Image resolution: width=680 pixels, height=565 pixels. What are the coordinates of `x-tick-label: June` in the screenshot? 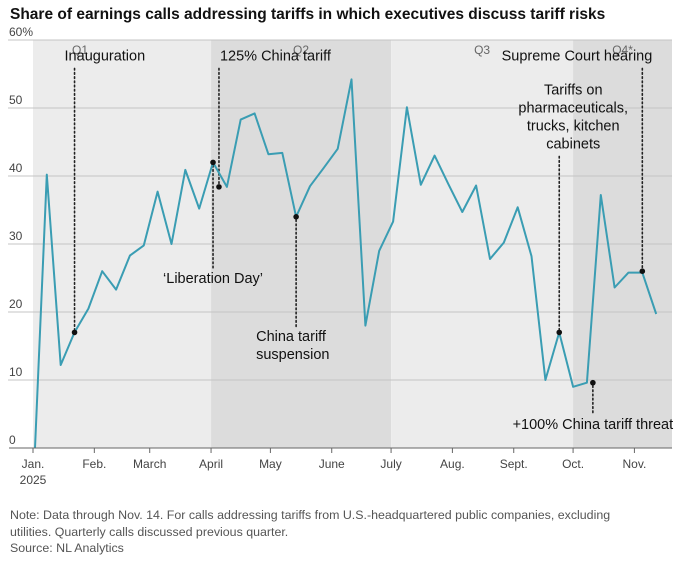 It's located at (332, 464).